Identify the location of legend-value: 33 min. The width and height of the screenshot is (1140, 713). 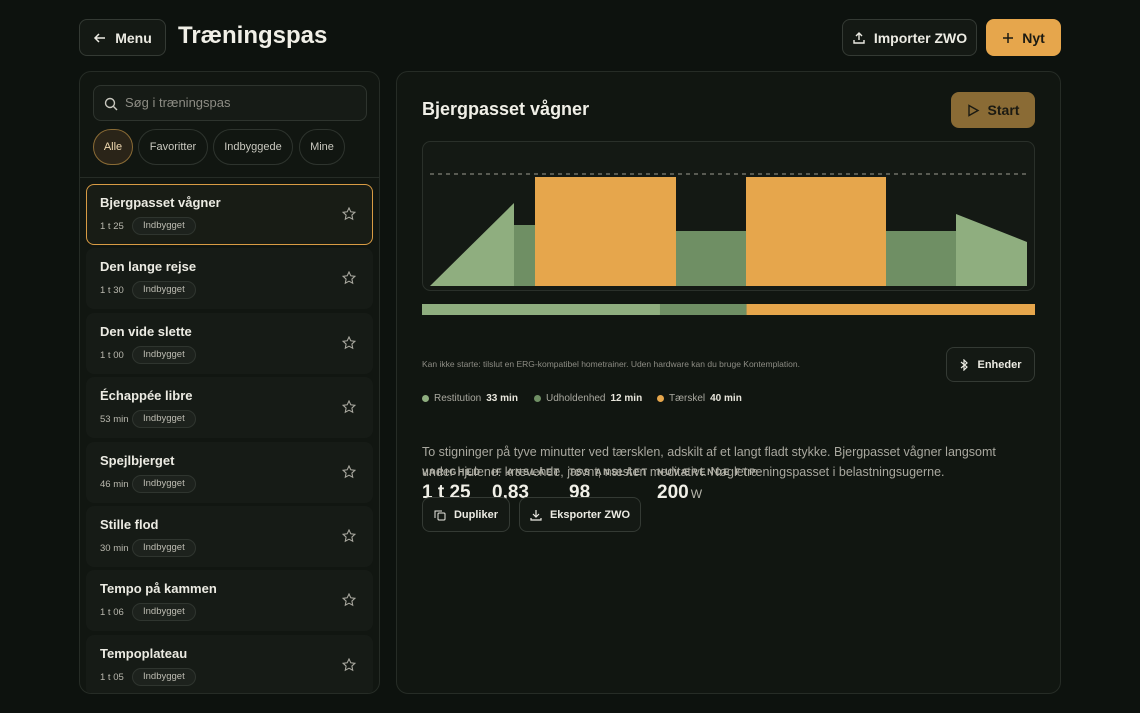
(502, 398).